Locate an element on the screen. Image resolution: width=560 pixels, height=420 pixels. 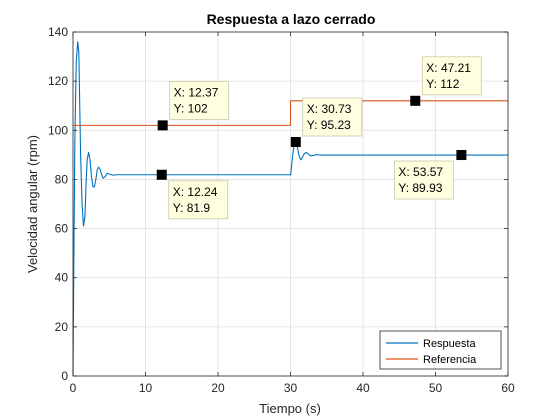
datatip: X: 53.57 Y: 89.93 is located at coordinates (430, 175).